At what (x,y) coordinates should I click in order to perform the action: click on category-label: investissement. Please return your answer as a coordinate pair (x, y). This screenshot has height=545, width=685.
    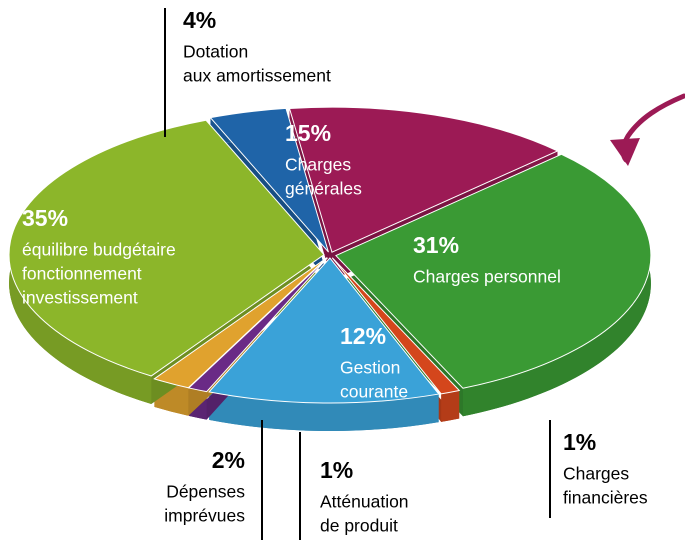
    Looking at the image, I should click on (80, 298).